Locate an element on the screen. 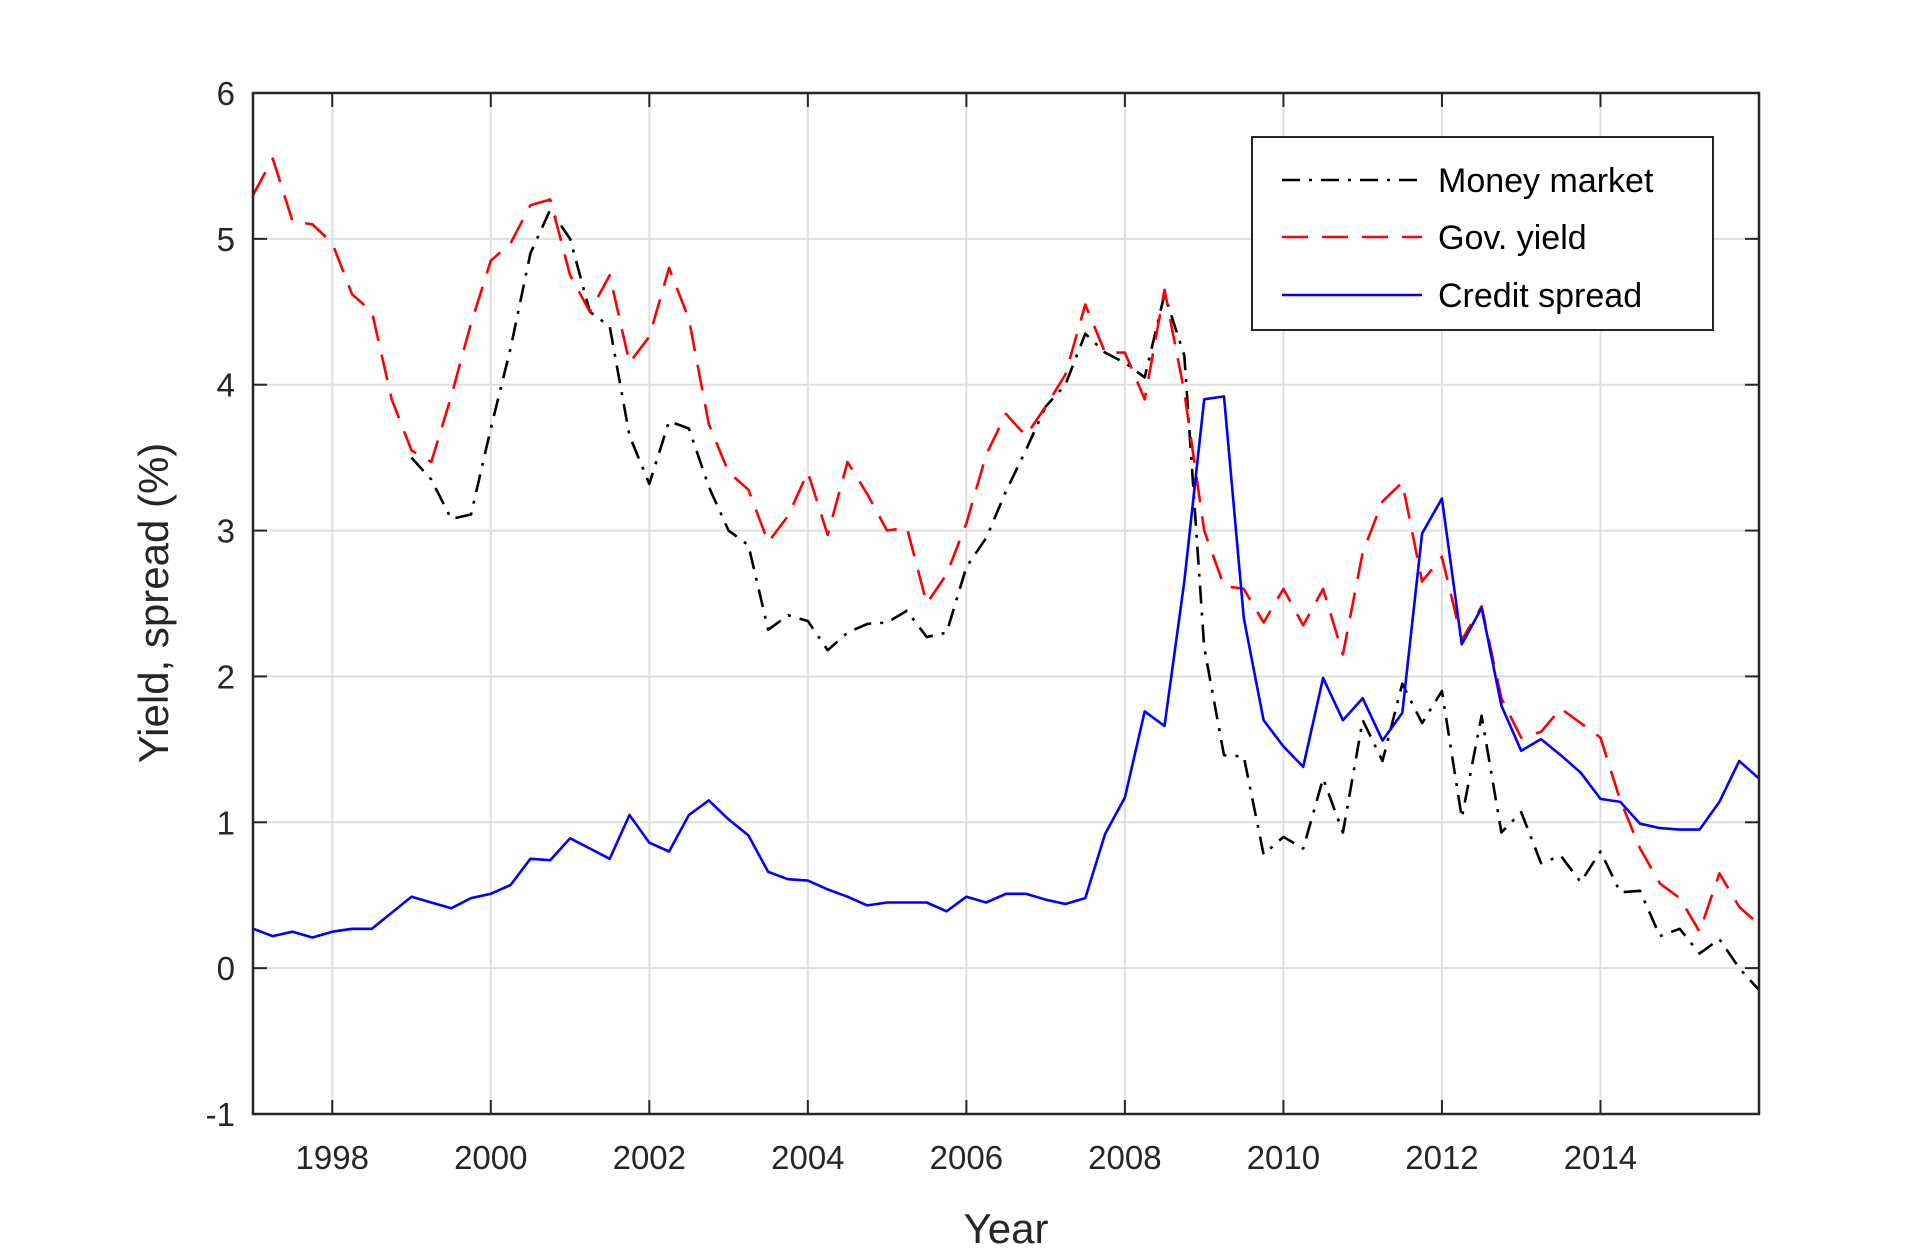 The image size is (1920, 1251). y-tick-label: 4 is located at coordinates (226, 385).